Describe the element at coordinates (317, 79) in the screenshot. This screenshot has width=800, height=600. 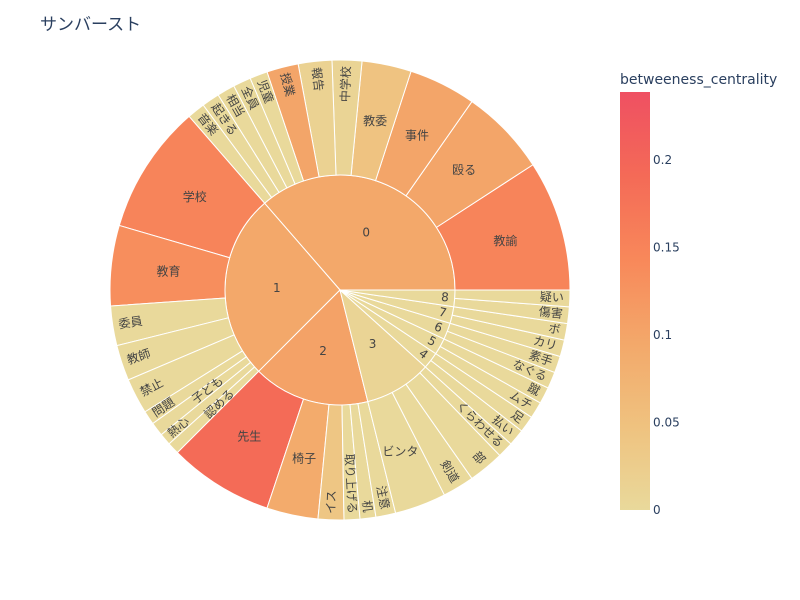
I see `leaf-label: 報告` at that location.